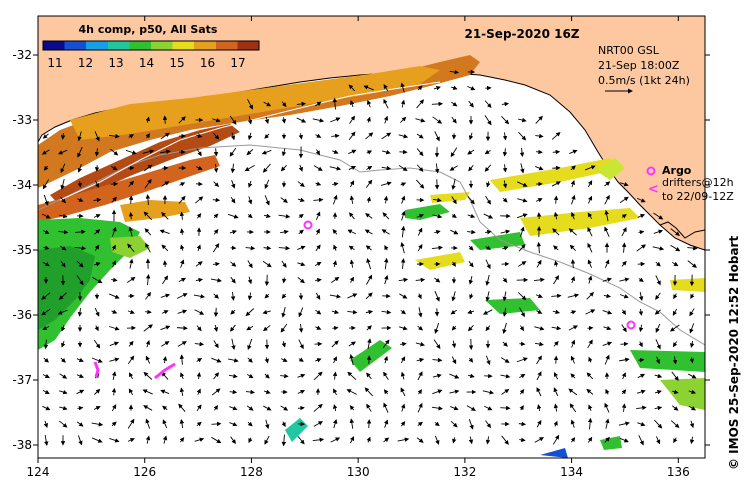 Image resolution: width=749 pixels, height=496 pixels. What do you see at coordinates (631, 325) in the screenshot?
I see `argo-float-marker` at bounding box center [631, 325].